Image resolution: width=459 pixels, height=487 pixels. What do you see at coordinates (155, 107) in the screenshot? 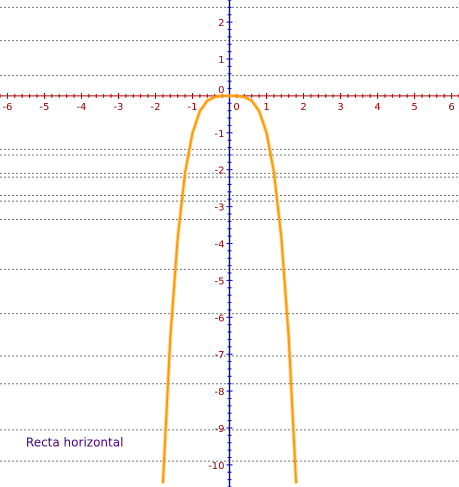
I see `x-tick-label: -2` at bounding box center [155, 107].